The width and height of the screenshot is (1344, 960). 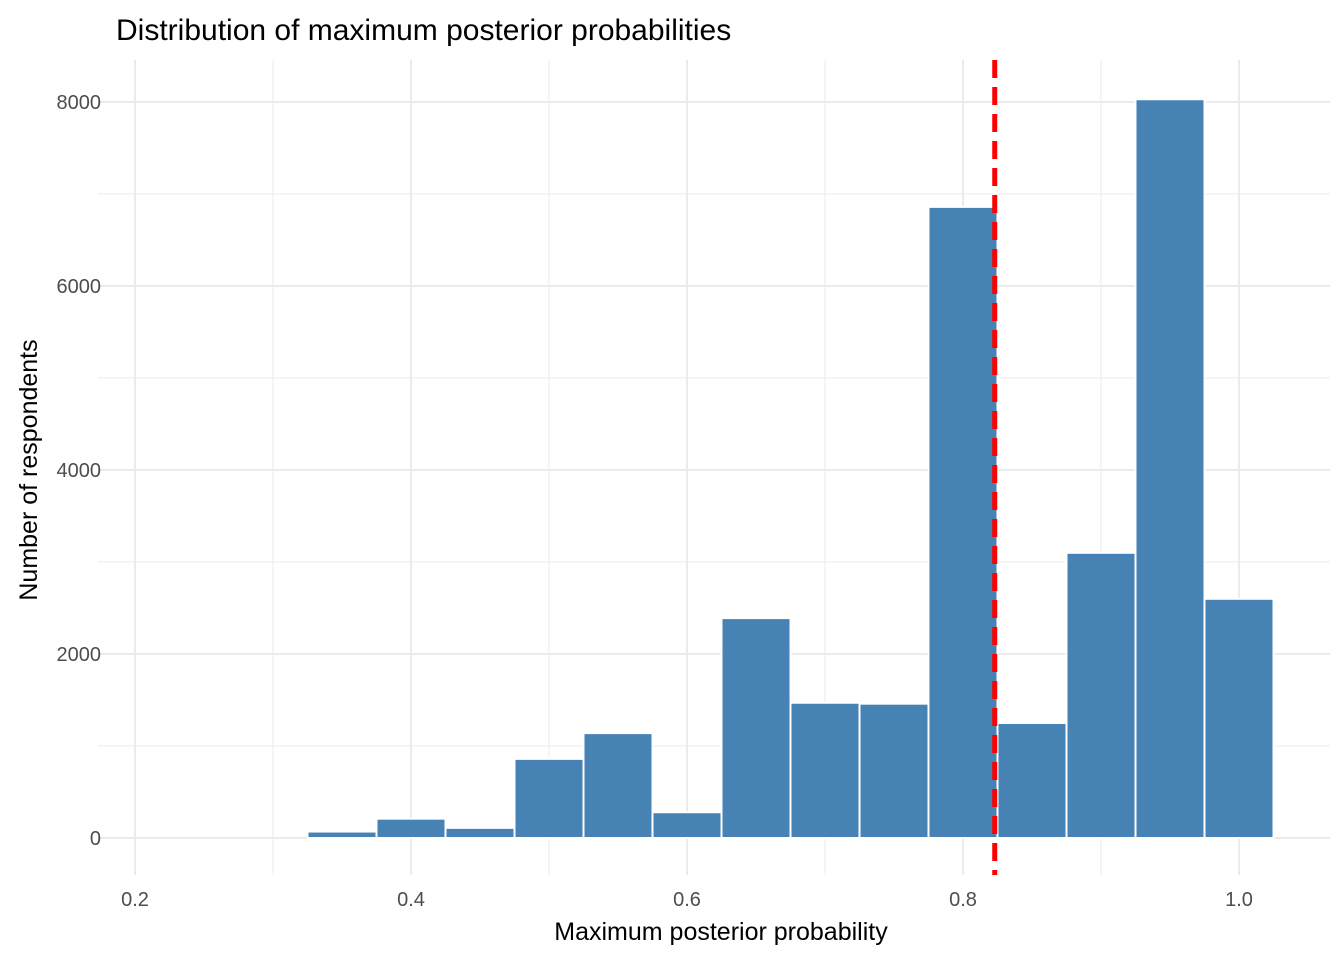 I want to click on x-tick-label: 0.6, so click(x=687, y=900).